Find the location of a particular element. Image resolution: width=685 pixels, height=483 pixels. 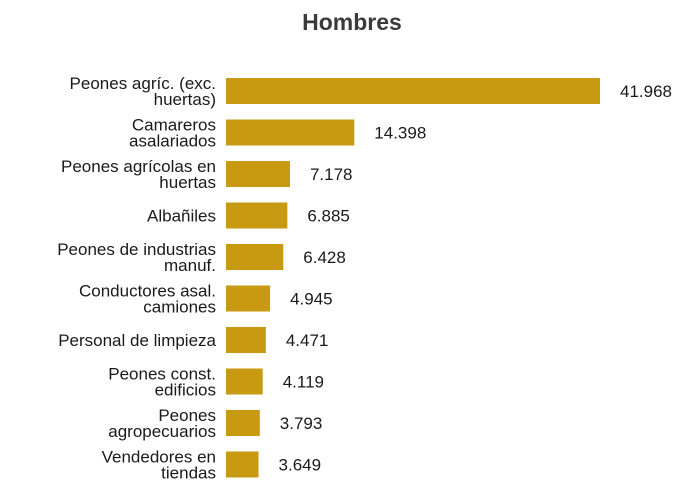

value-label-7: 4.119 is located at coordinates (303, 382).